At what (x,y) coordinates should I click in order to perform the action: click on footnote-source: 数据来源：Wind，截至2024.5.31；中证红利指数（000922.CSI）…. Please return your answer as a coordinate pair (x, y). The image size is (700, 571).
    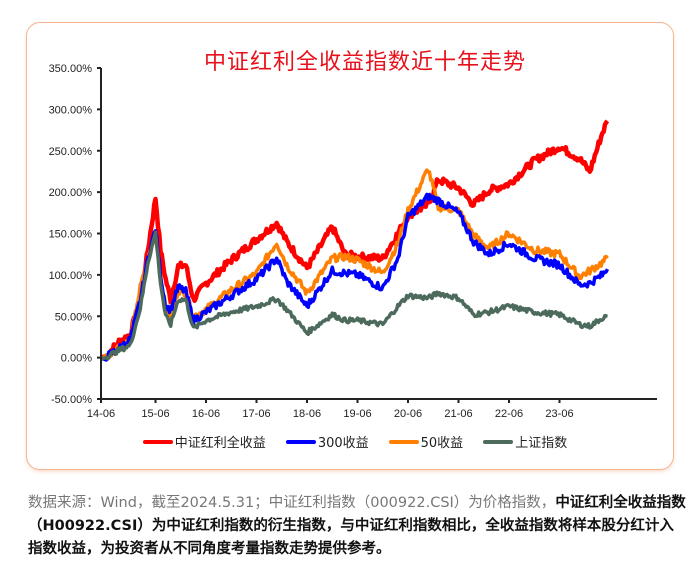
    Looking at the image, I should click on (292, 503).